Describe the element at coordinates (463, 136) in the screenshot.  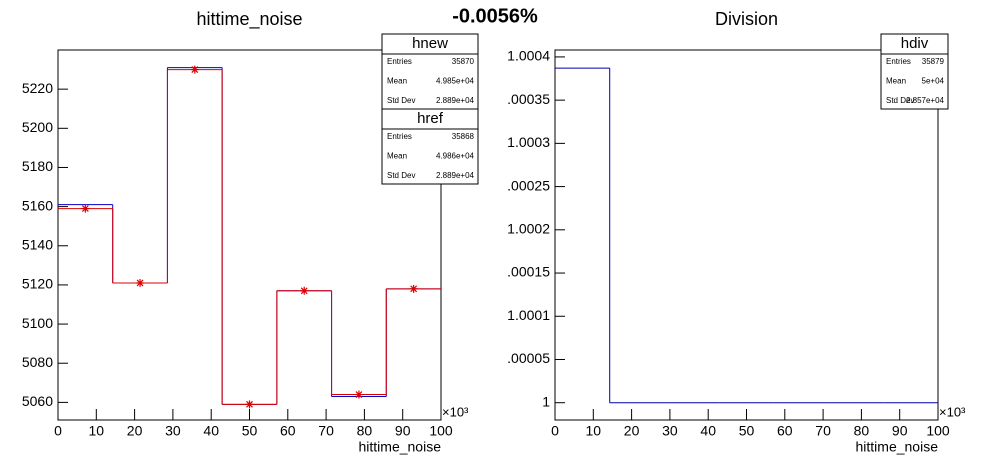
I see `stats-value: 35868` at that location.